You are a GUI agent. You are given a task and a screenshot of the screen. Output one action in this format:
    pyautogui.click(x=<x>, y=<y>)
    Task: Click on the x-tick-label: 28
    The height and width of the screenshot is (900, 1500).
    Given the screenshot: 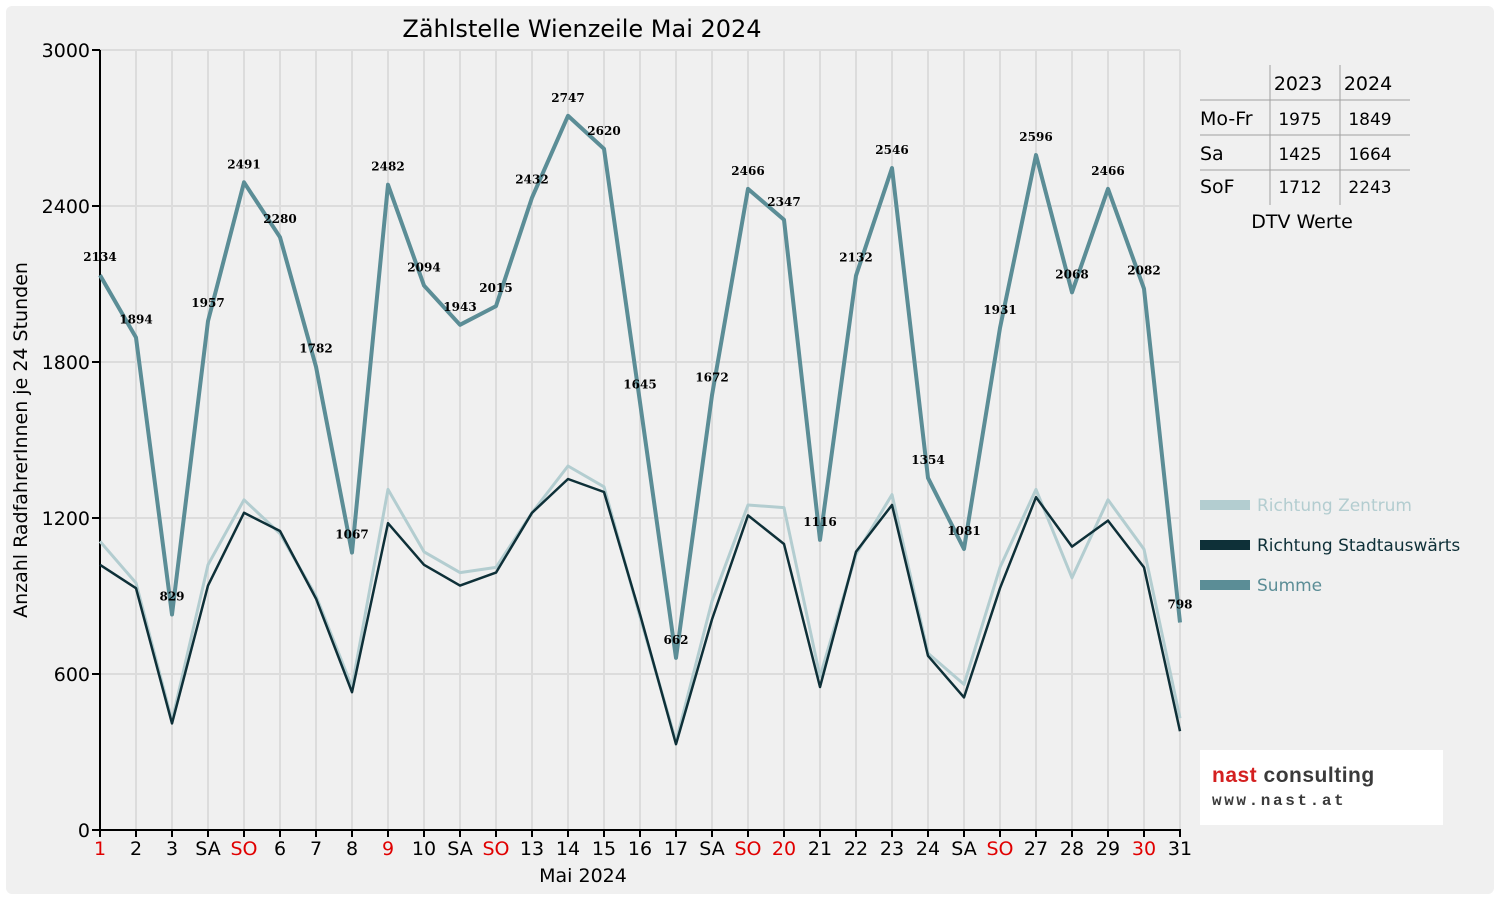 What is the action you would take?
    pyautogui.click(x=1072, y=849)
    